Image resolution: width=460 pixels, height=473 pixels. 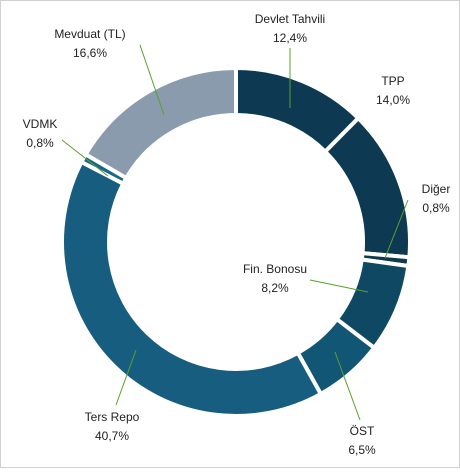 What do you see at coordinates (40, 124) in the screenshot?
I see `slice-label: VDMK` at bounding box center [40, 124].